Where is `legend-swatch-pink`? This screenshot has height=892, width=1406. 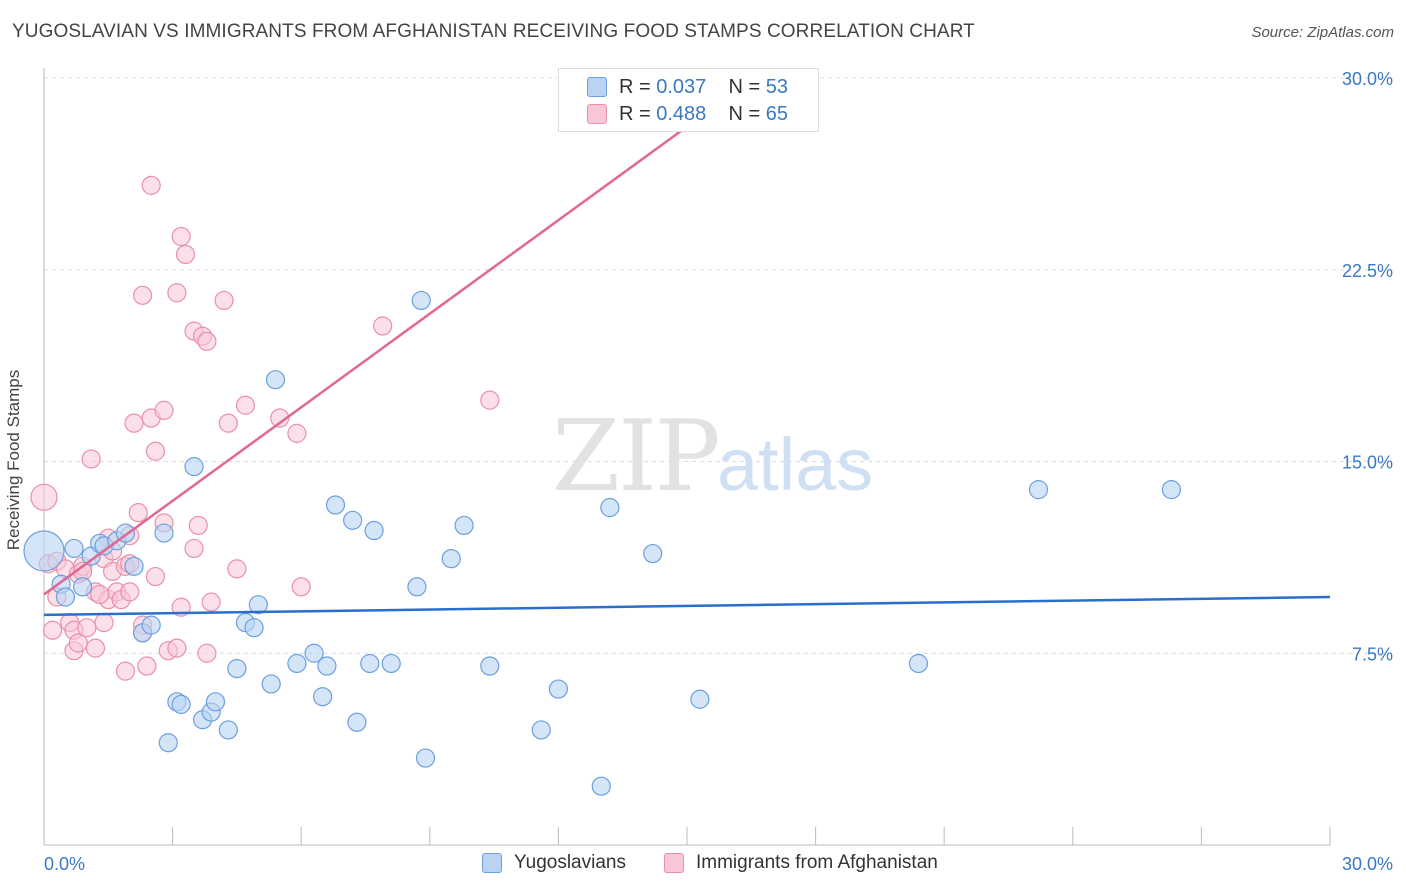 legend-swatch-pink is located at coordinates (674, 863).